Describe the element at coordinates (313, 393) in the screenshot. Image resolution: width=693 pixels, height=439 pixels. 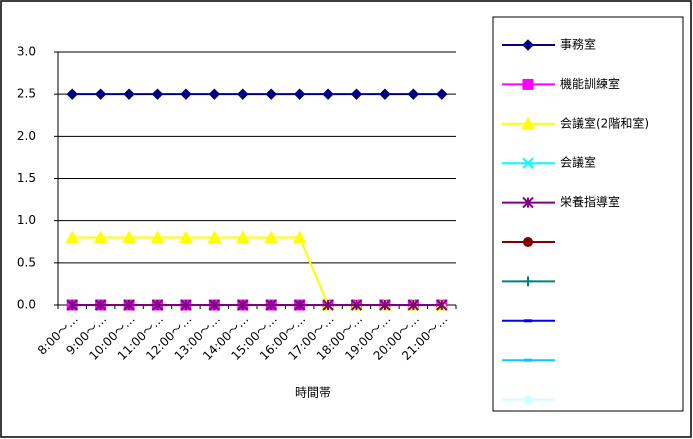
I see `x-axis-label: 時間帯` at that location.